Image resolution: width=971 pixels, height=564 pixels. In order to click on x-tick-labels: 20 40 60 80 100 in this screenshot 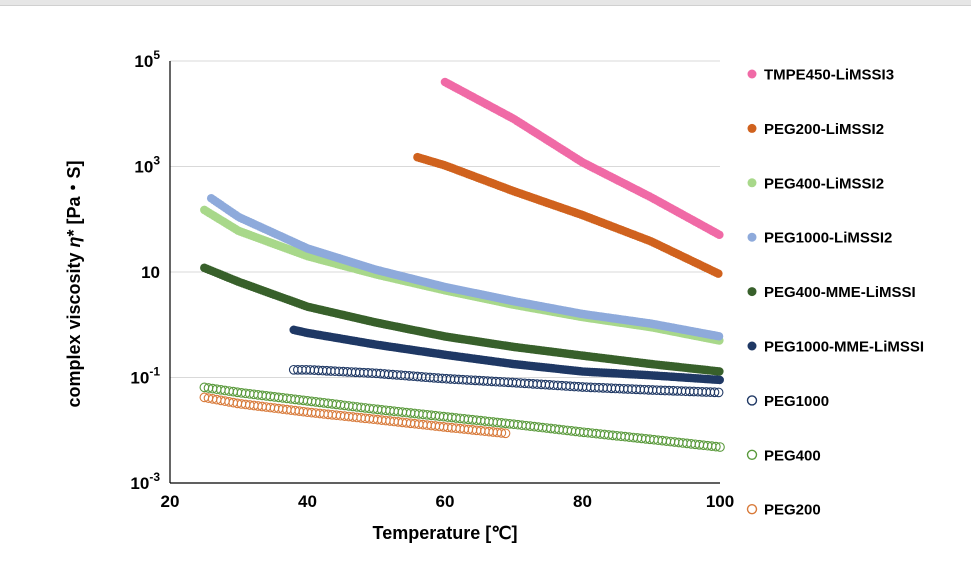, I will do `click(448, 501)`.